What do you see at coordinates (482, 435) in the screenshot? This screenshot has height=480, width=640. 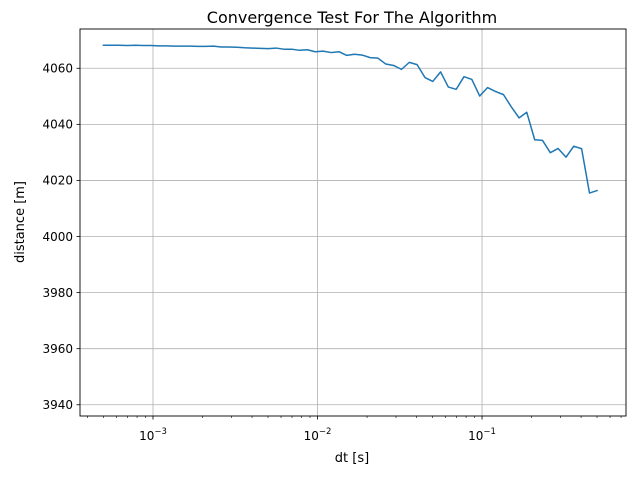 I see `x-tick-label: 10⁻¹` at bounding box center [482, 435].